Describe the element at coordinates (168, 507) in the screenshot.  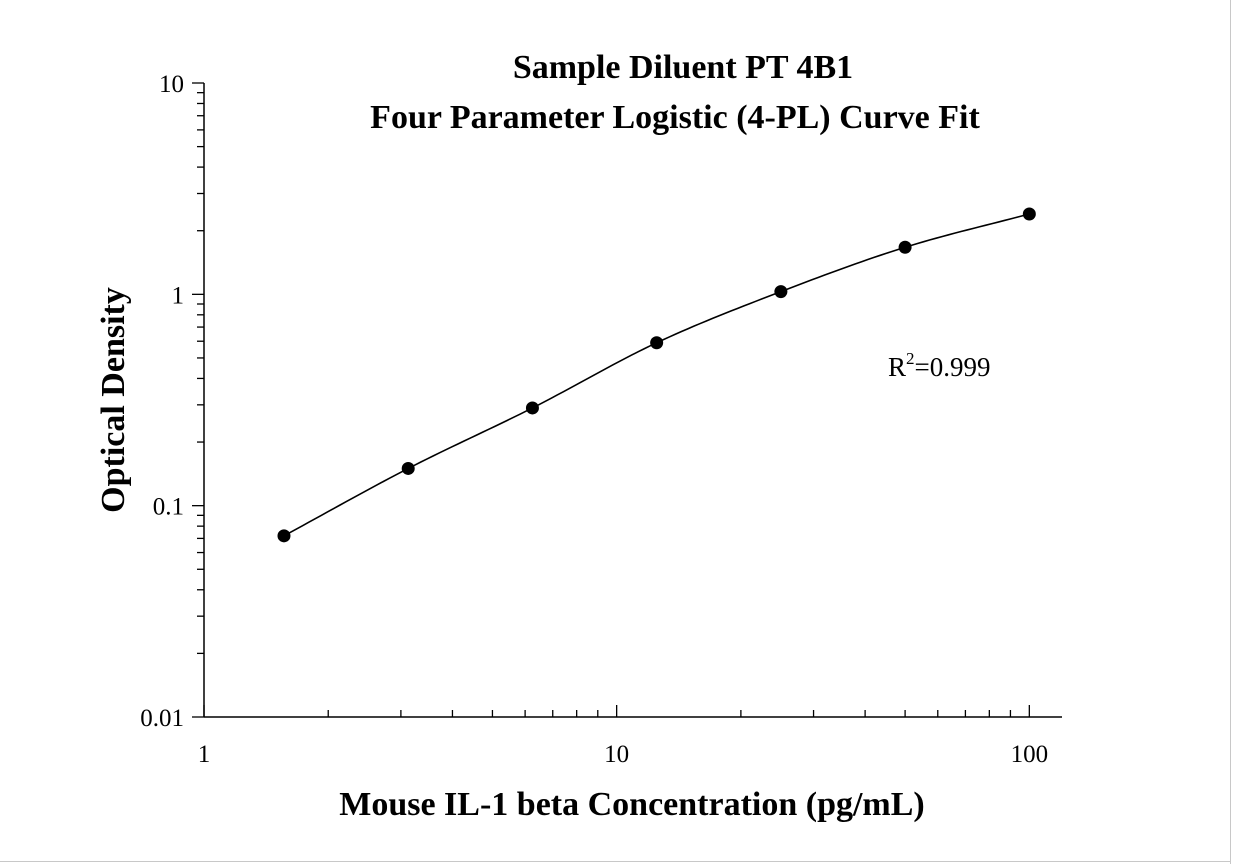
I see `y-tick-label: 0.1` at that location.